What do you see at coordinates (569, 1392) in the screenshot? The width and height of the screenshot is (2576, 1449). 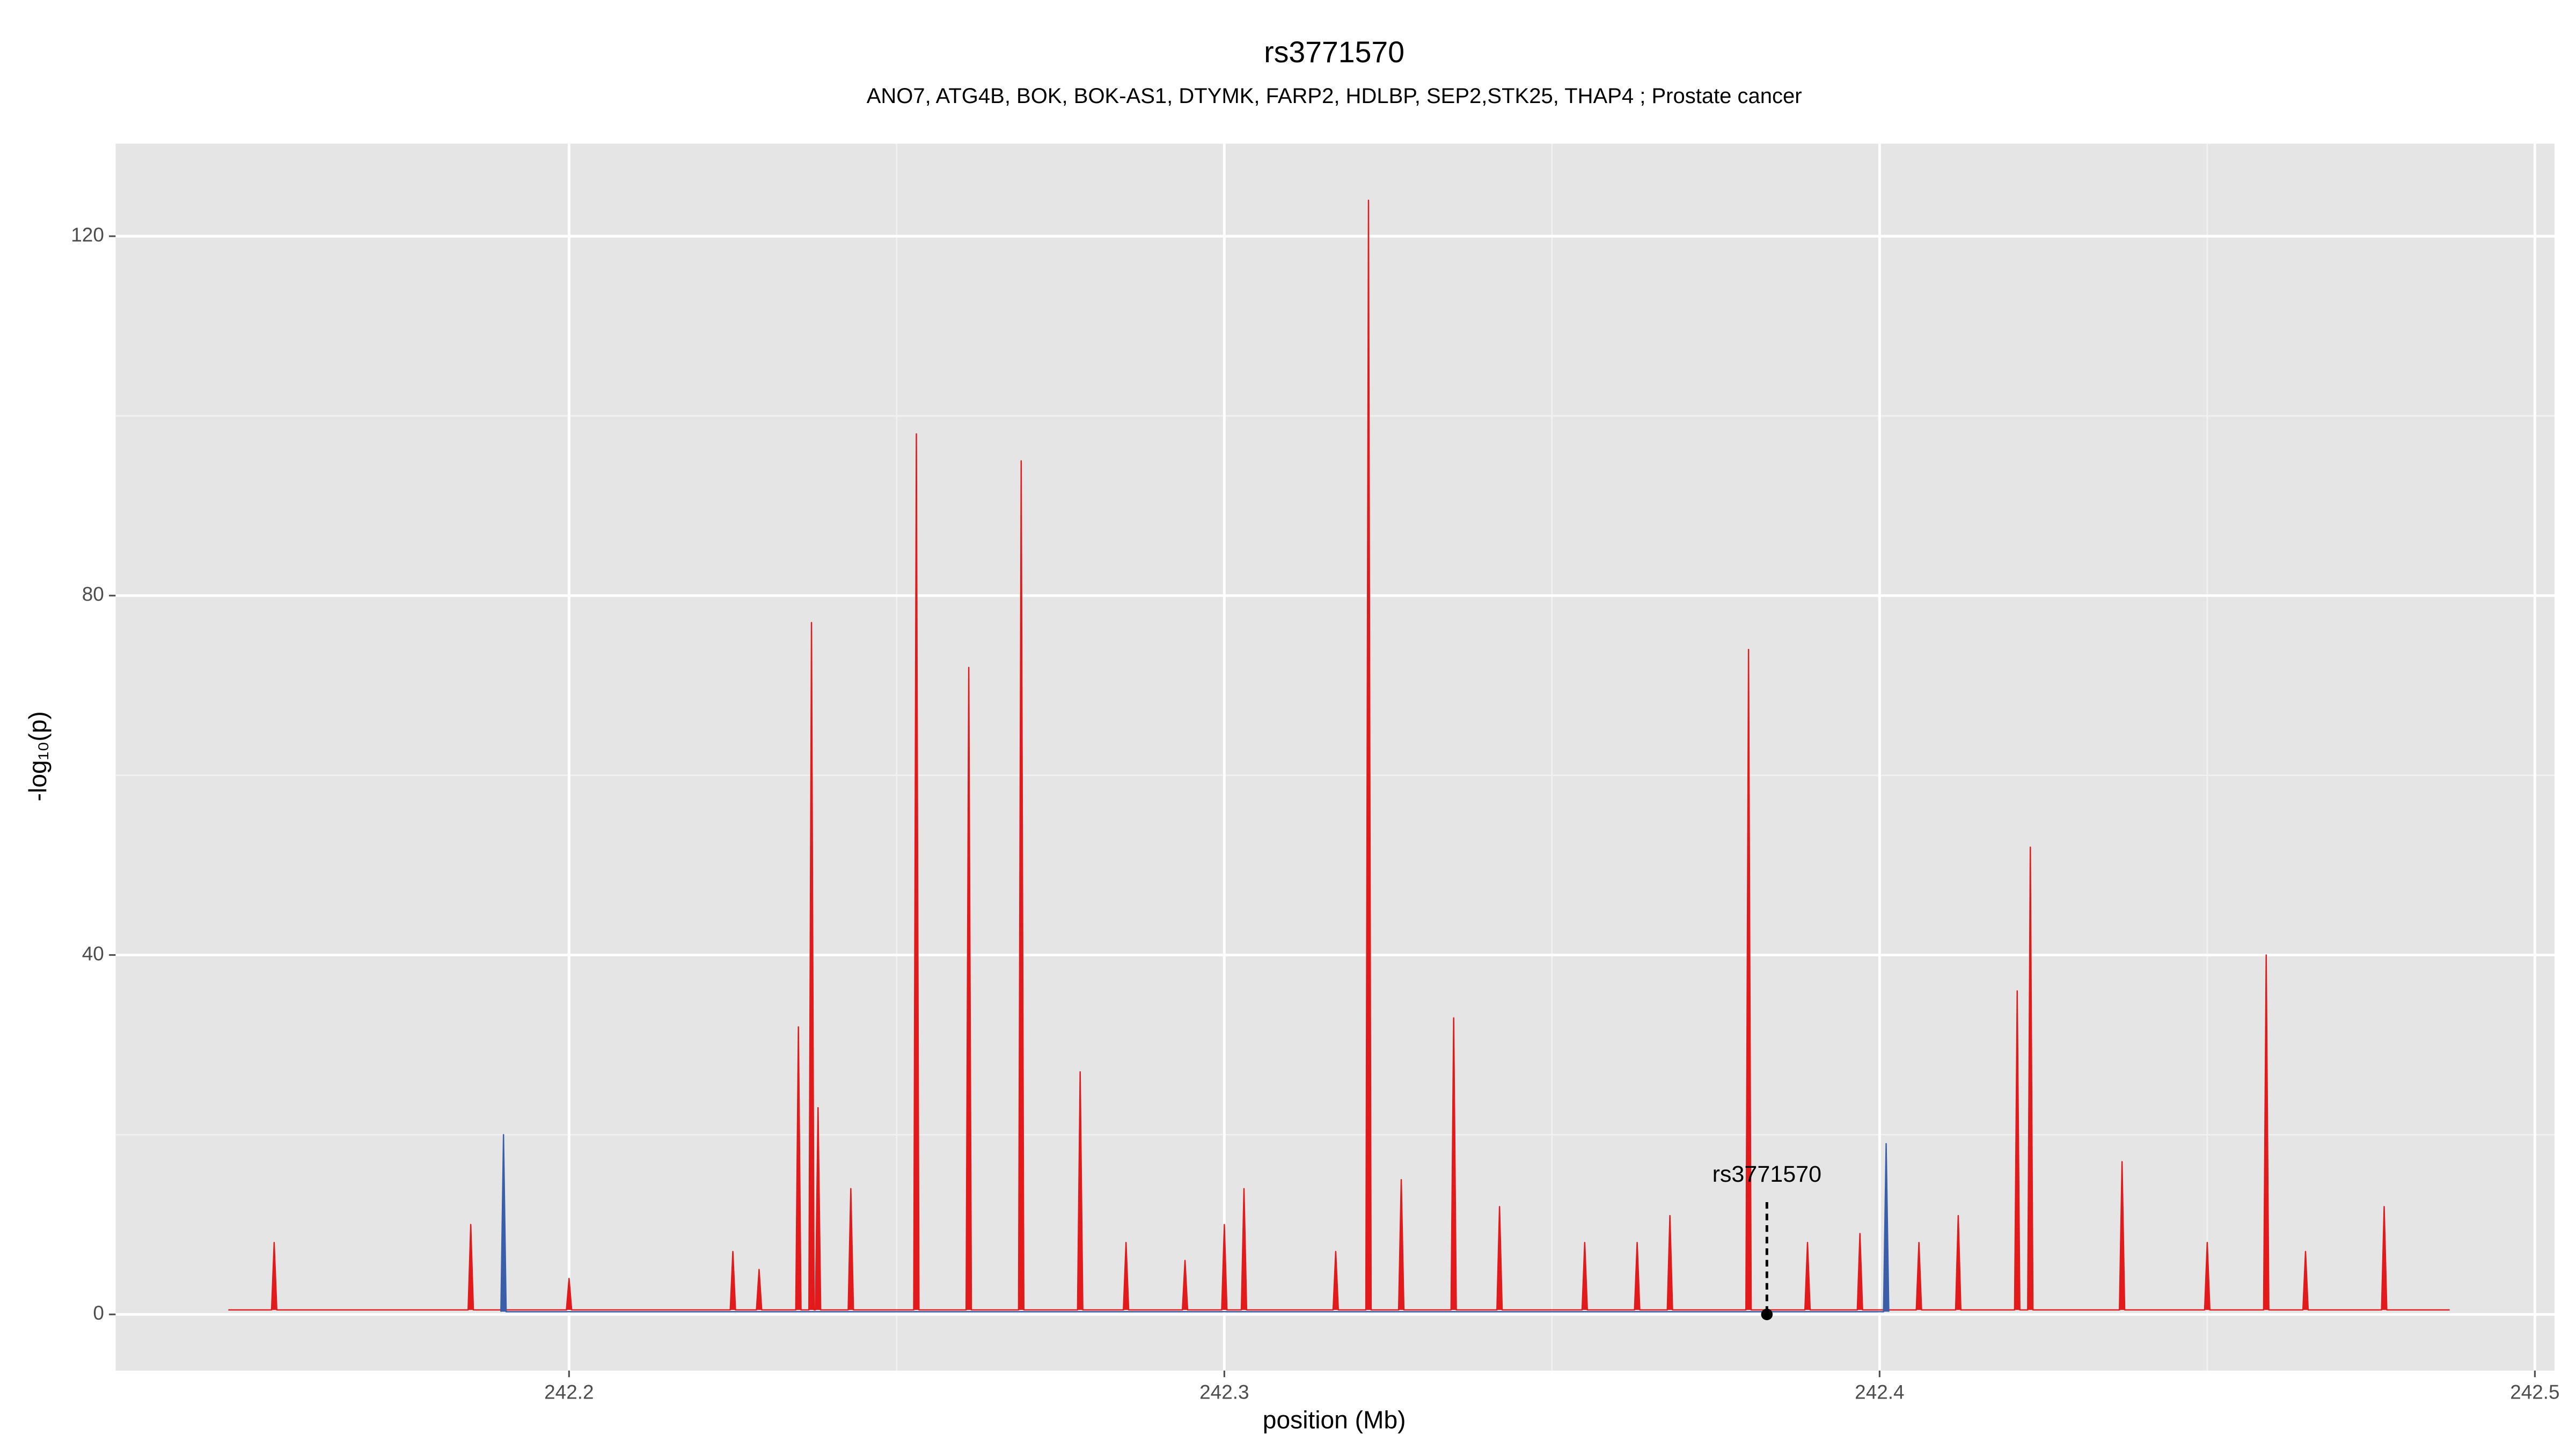 I see `x-tick-label: 242.2` at bounding box center [569, 1392].